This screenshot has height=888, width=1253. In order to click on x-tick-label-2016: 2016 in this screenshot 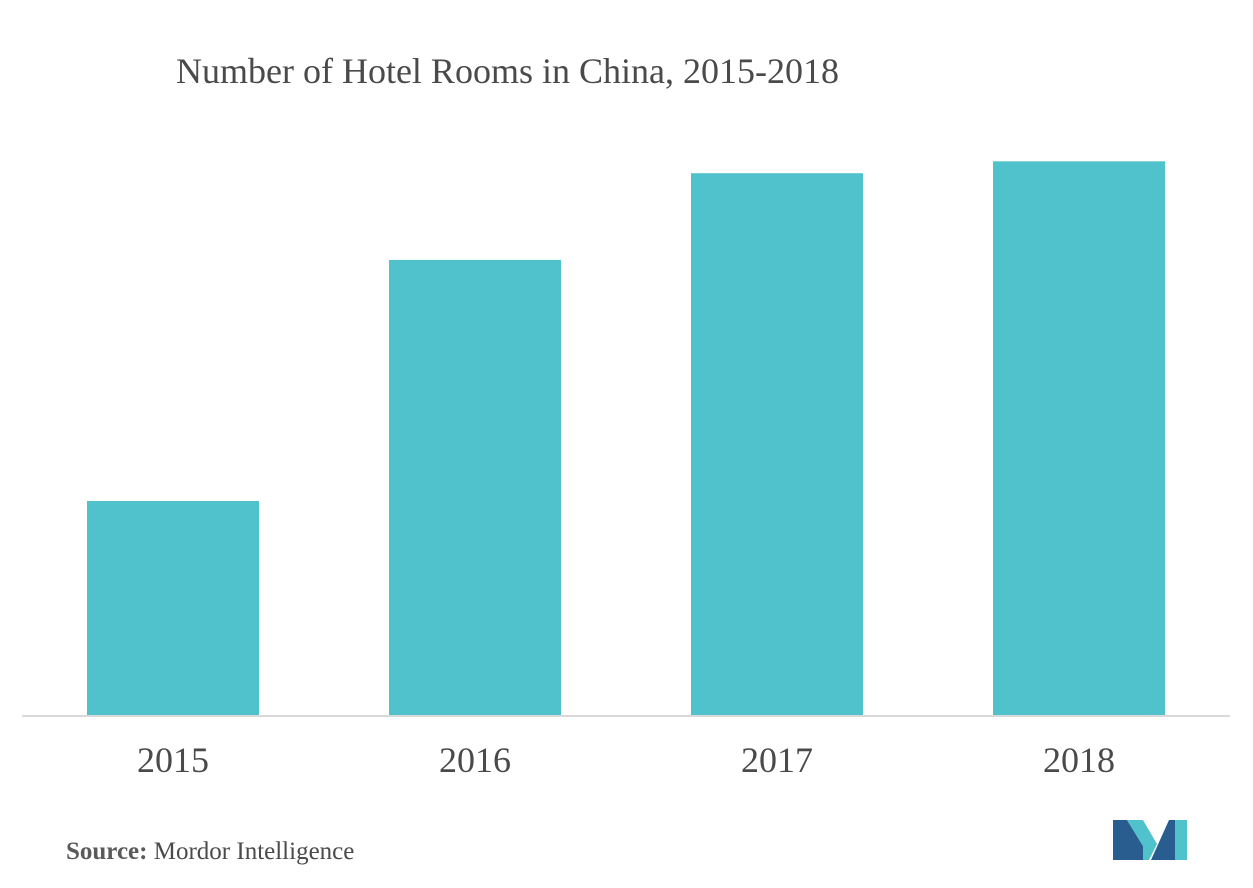, I will do `click(475, 760)`.